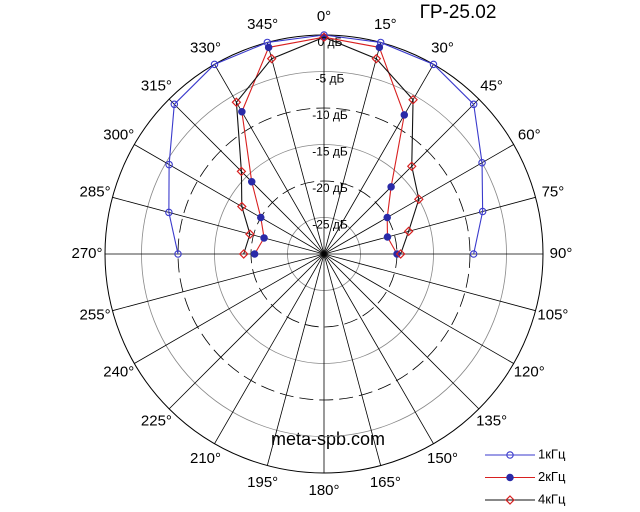  I want to click on angle-label: 225°, so click(156, 421).